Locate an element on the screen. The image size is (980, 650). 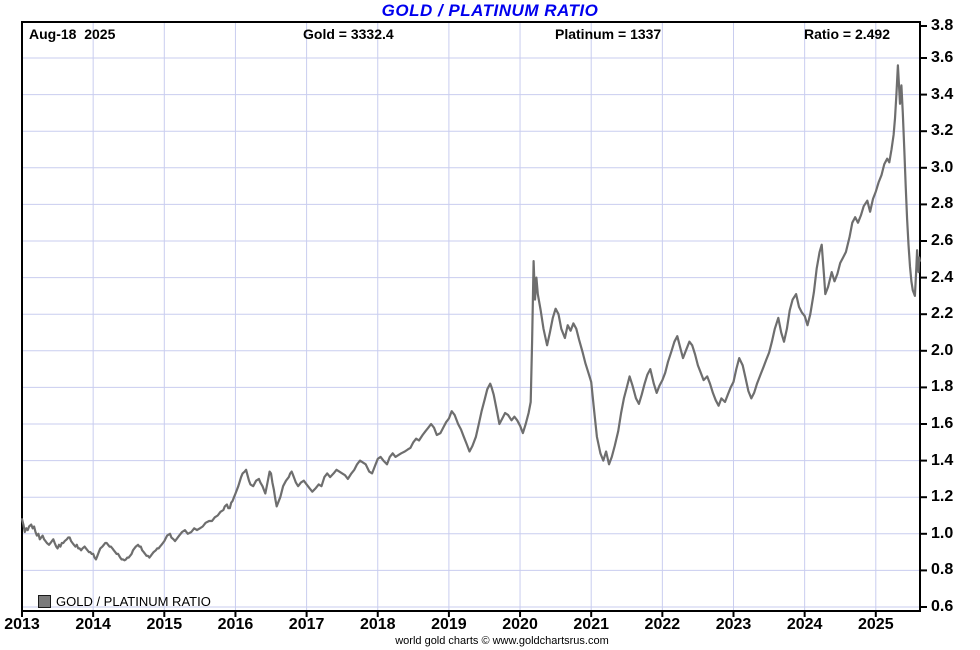
y-tick-label: 2.6 is located at coordinates (942, 240).